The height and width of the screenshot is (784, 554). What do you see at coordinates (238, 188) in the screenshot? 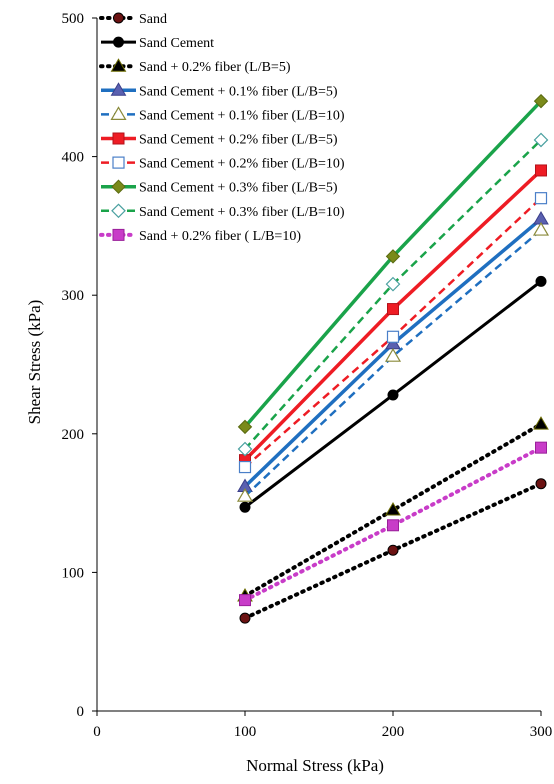
I see `legend-label: Sand Cement + 0.3% fiber (L/B=5)` at bounding box center [238, 188].